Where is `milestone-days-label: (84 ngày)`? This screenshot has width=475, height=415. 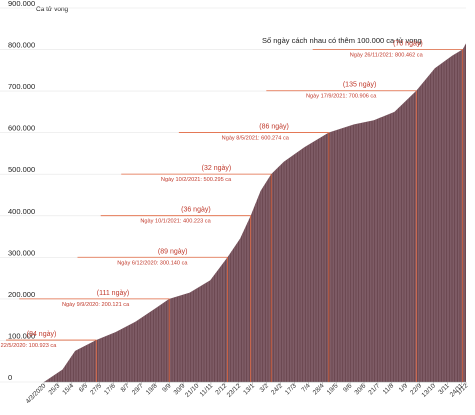 milestone-days-label: (84 ngày) is located at coordinates (42, 334).